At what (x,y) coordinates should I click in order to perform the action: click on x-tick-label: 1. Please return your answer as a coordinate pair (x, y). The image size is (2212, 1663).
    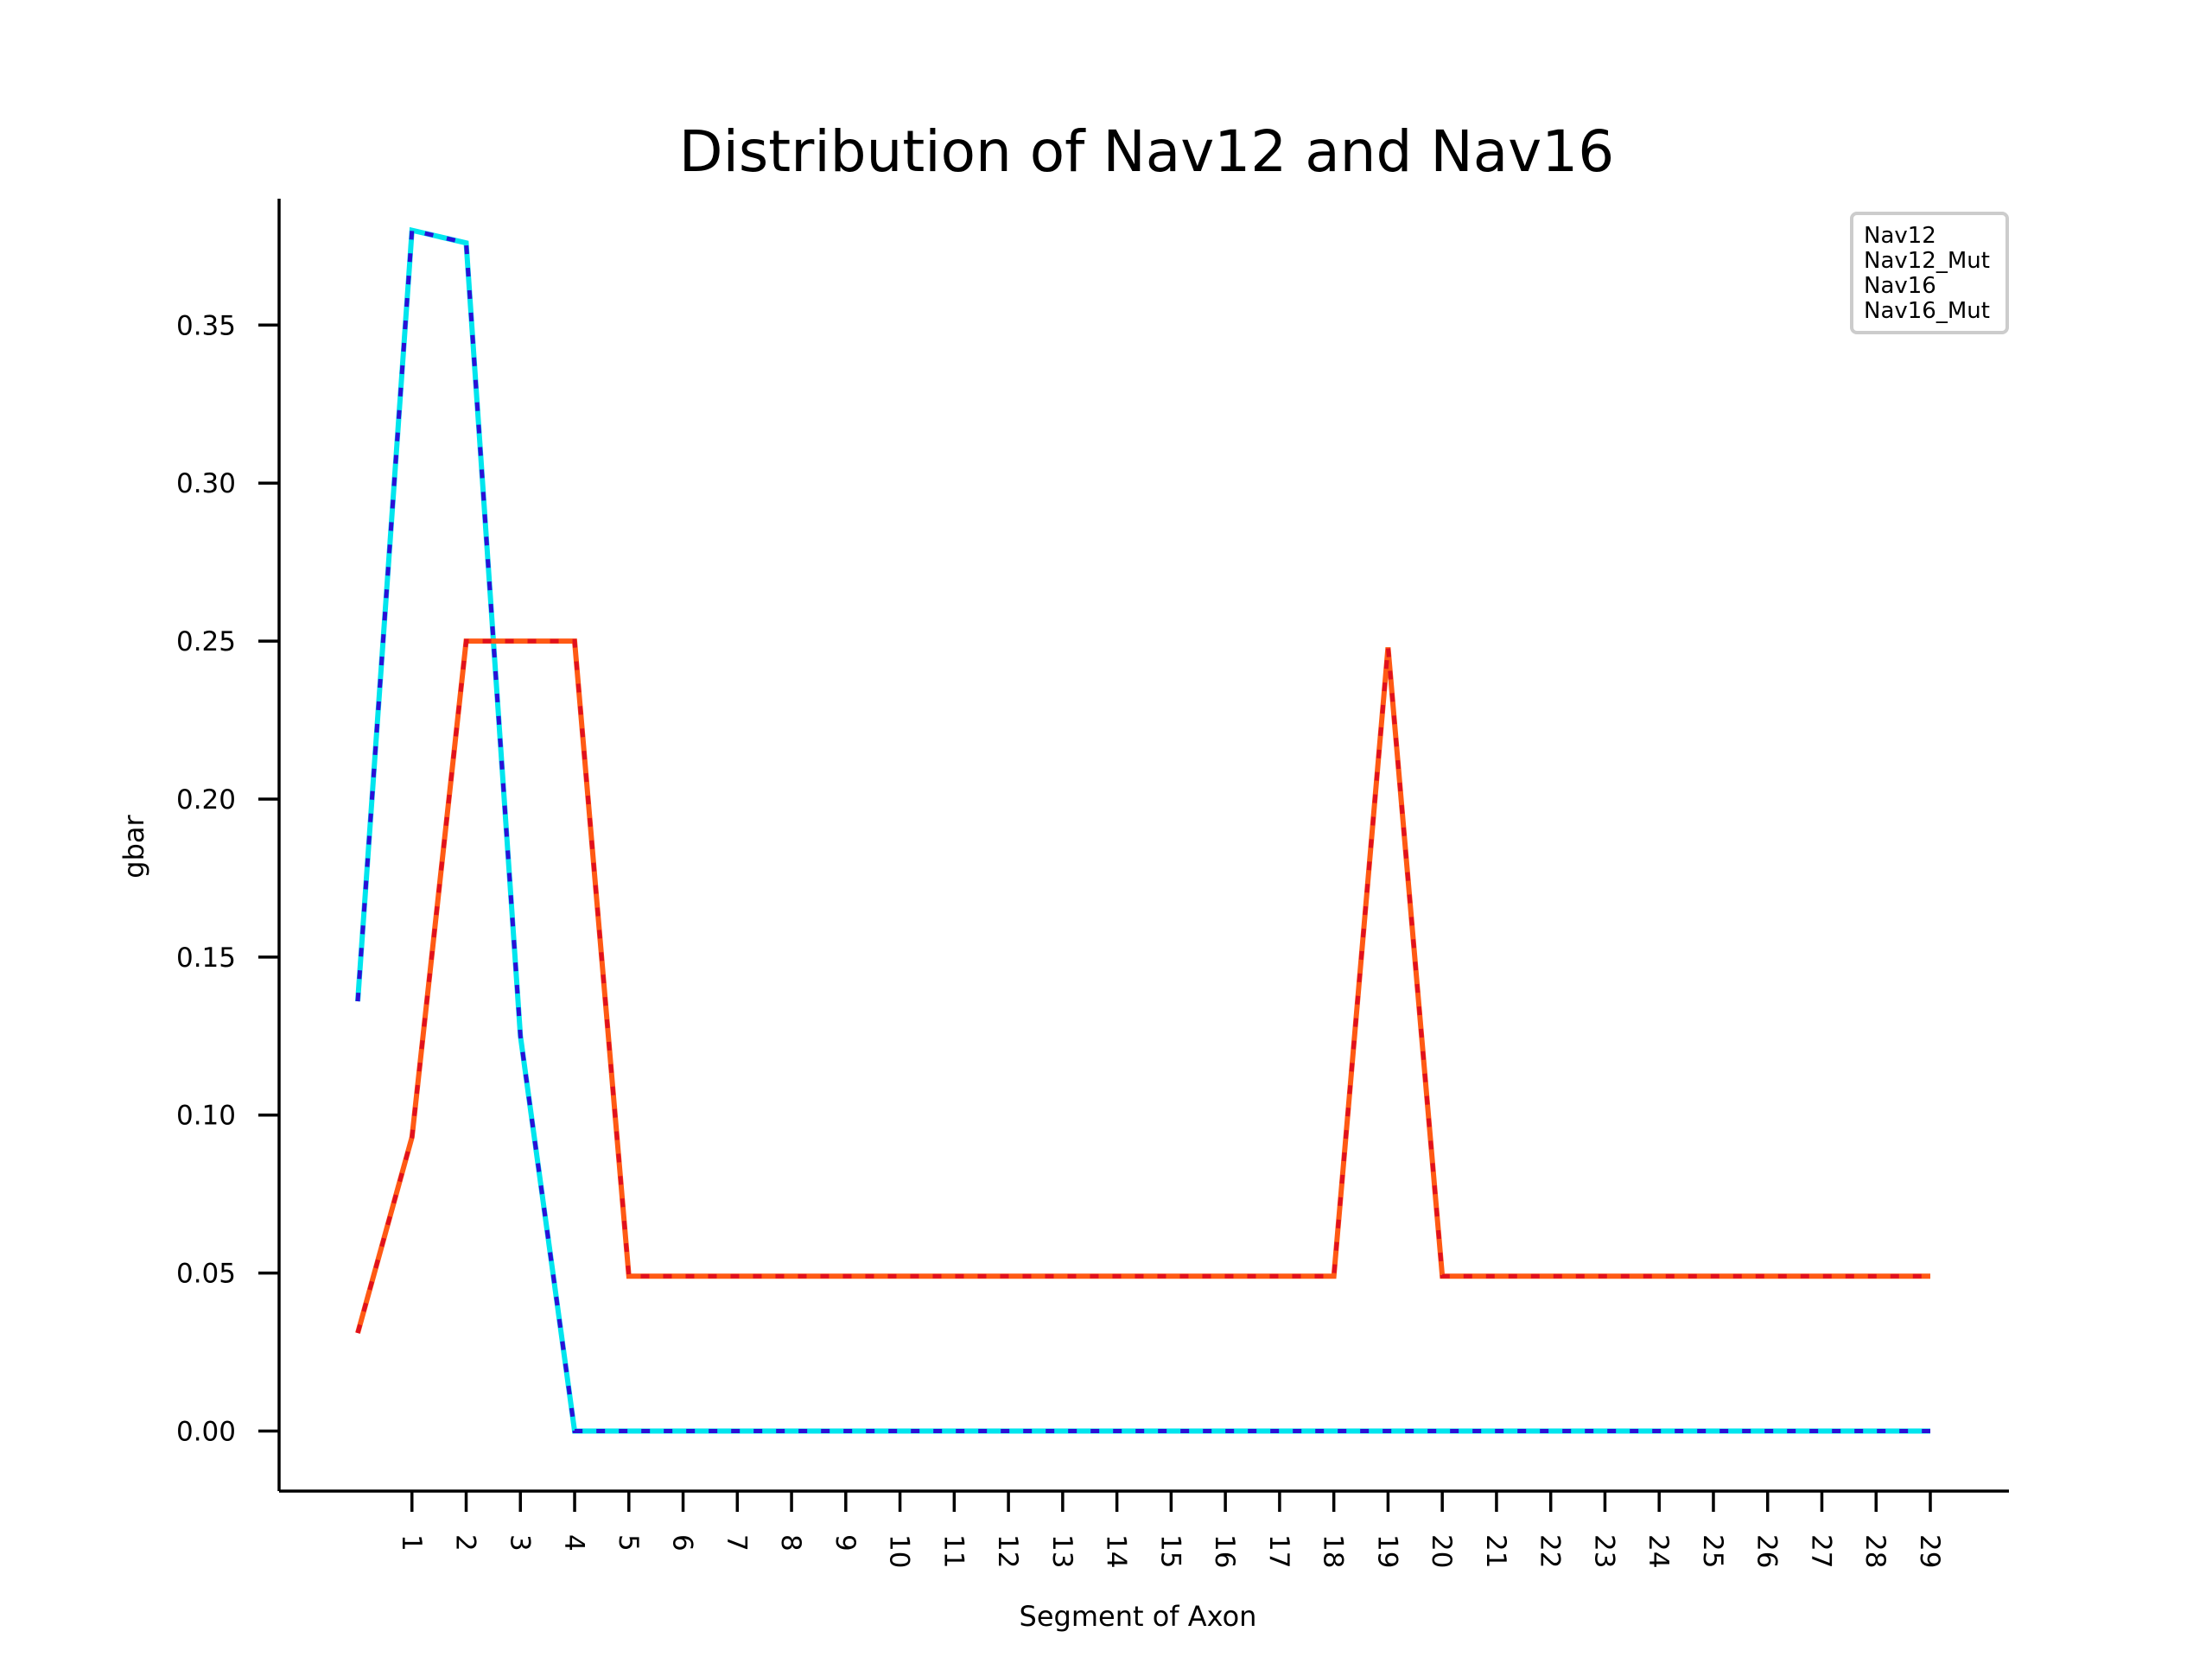
    Looking at the image, I should click on (411, 1543).